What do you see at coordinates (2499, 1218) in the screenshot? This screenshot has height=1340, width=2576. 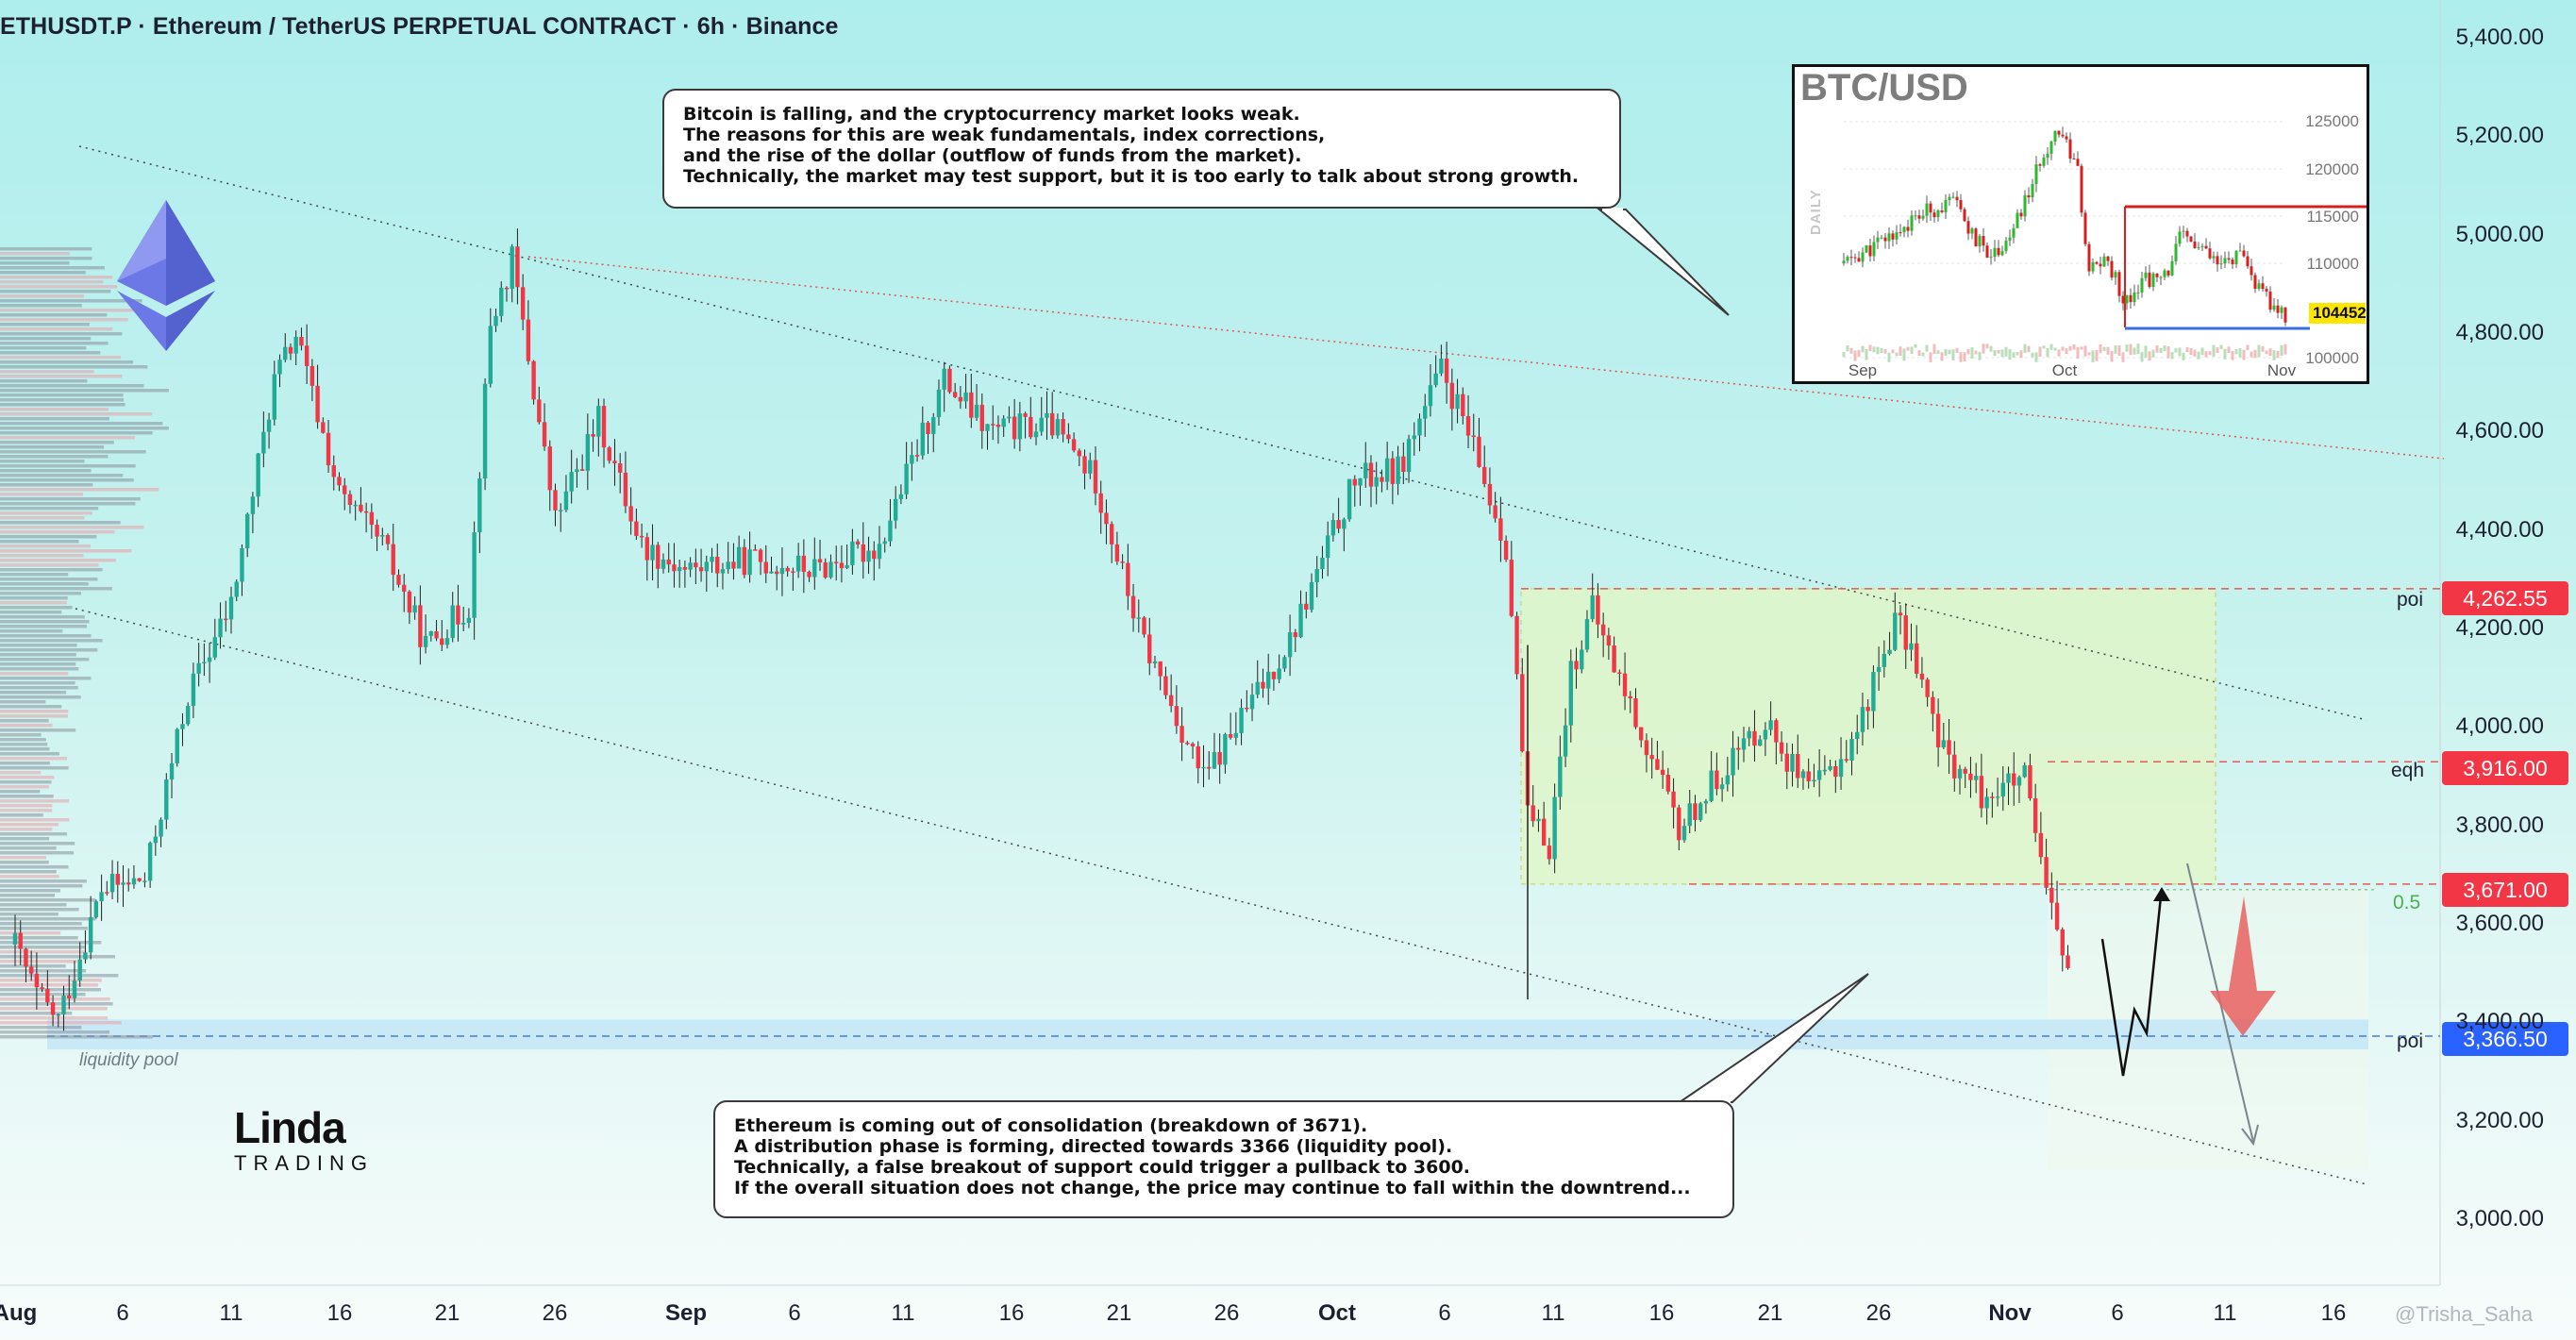 I see `y-tick: 3,000.00` at bounding box center [2499, 1218].